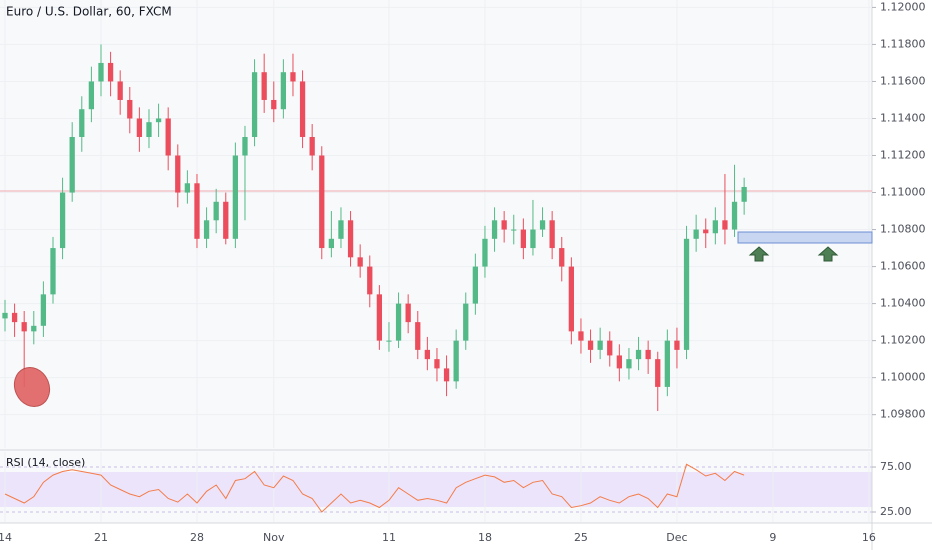 The height and width of the screenshot is (550, 932). What do you see at coordinates (581, 537) in the screenshot?
I see `x-tick-label: 25` at bounding box center [581, 537].